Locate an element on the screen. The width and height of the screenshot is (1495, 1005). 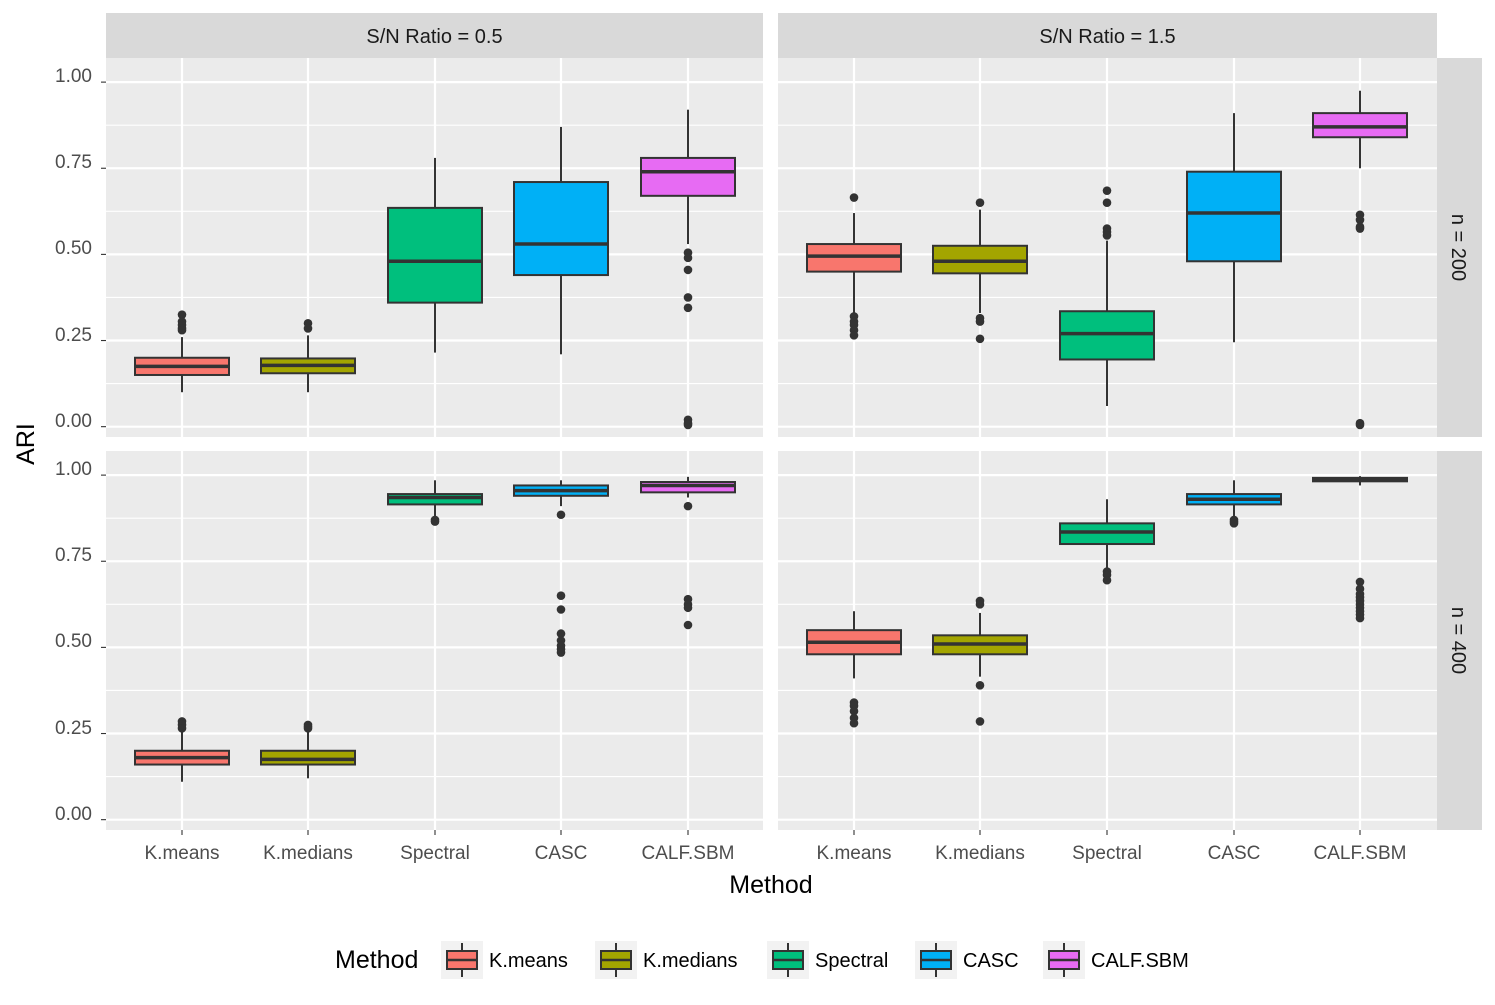
strip-col-0-bg is located at coordinates (434, 35).